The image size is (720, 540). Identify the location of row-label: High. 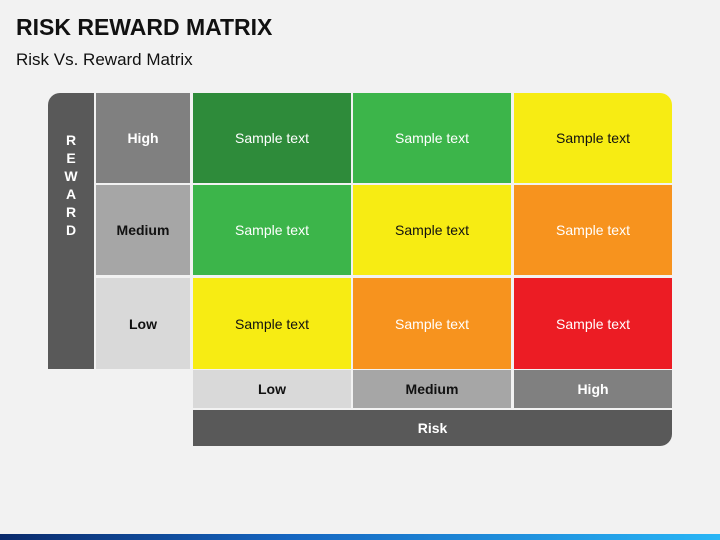
(143, 138).